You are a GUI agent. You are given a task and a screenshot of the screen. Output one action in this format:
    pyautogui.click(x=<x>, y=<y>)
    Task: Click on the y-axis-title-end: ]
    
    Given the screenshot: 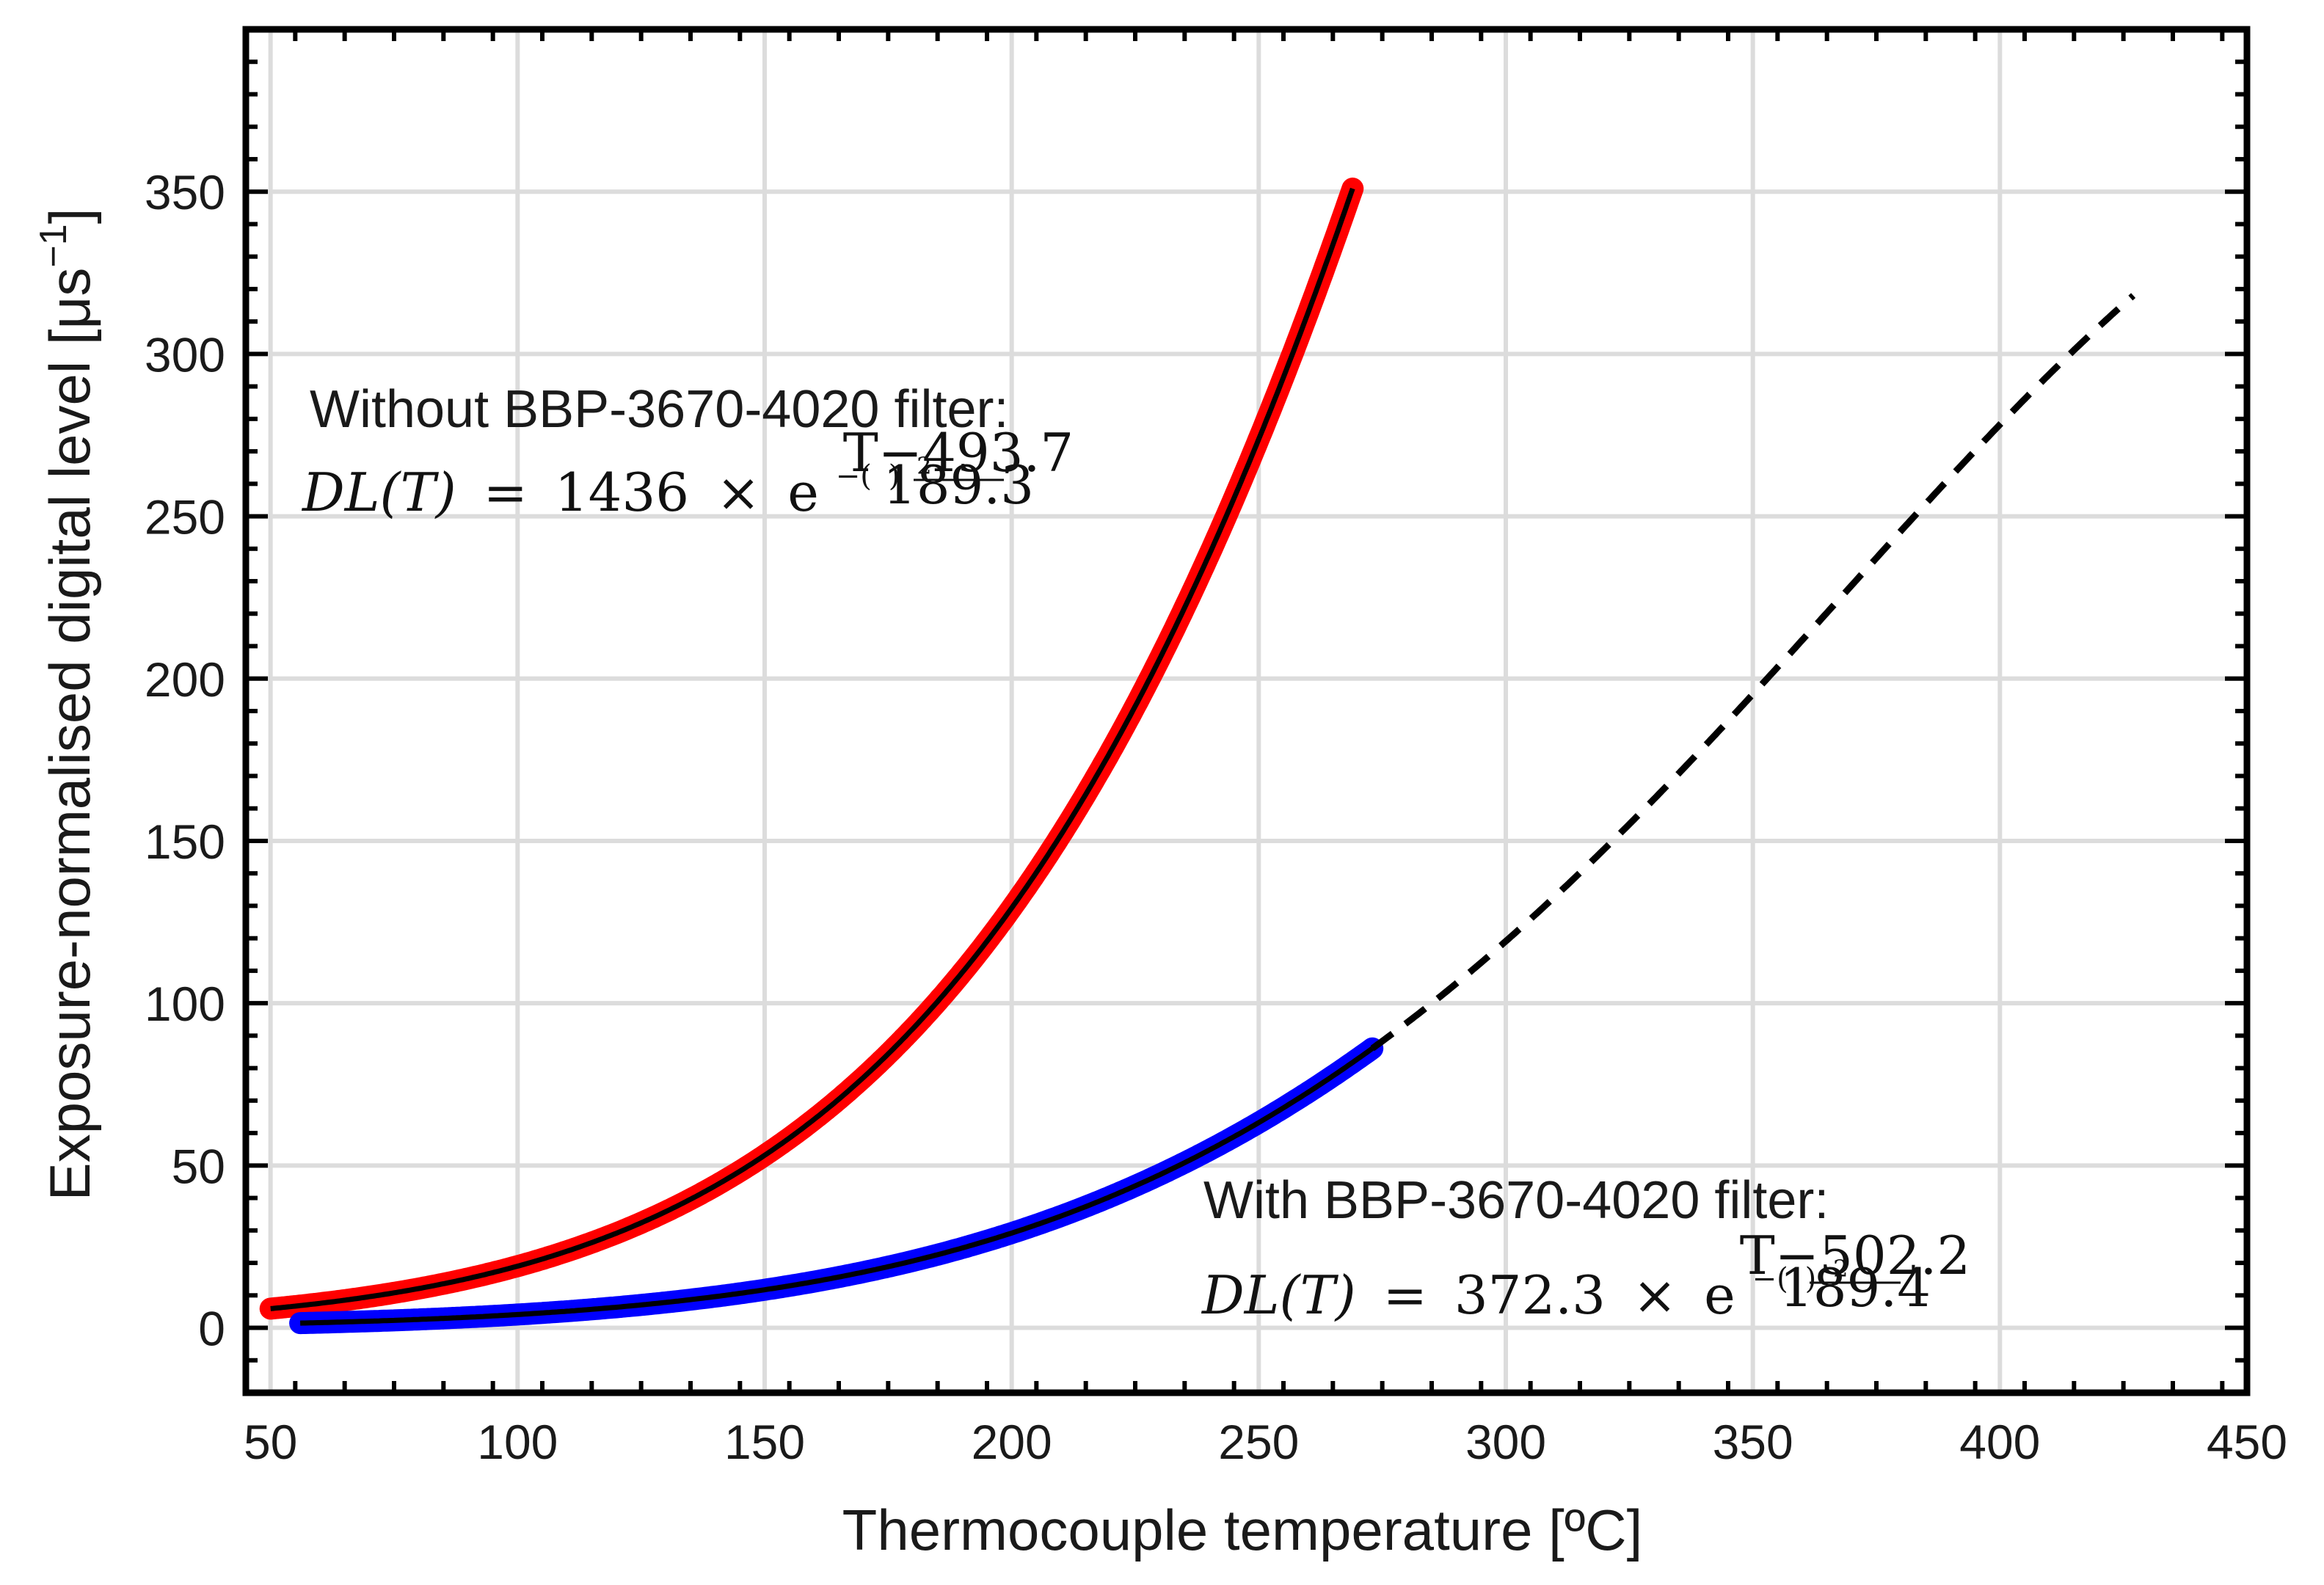 What is the action you would take?
    pyautogui.click(x=69, y=216)
    